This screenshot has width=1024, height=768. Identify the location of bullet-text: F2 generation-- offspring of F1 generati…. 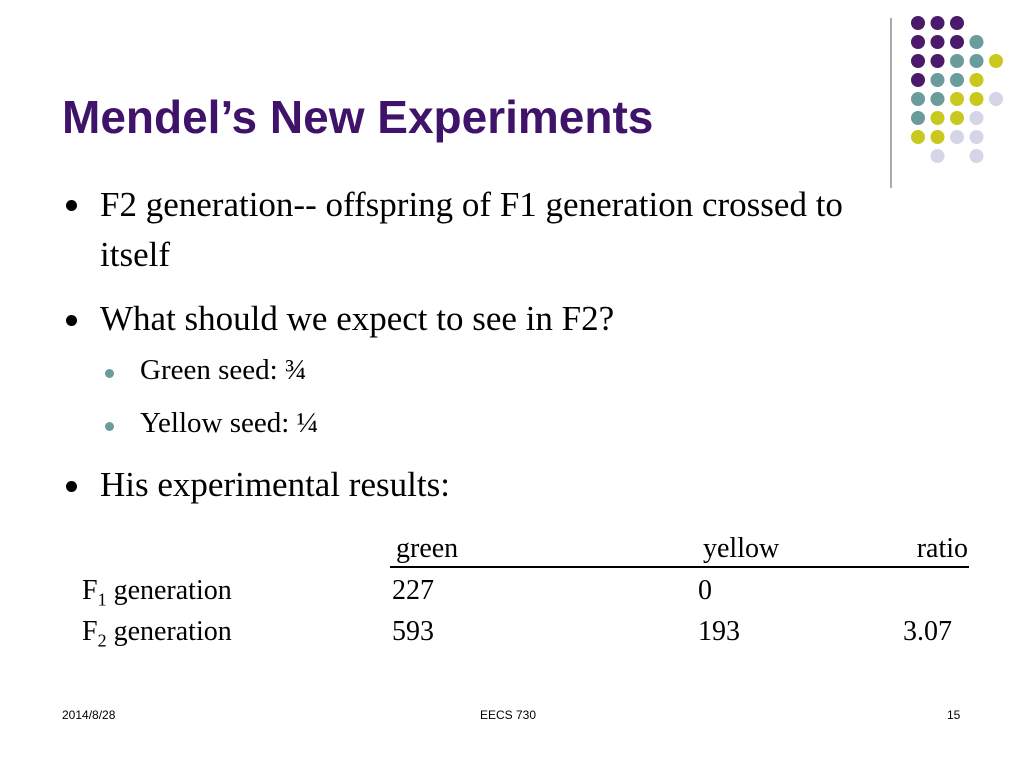
(471, 229).